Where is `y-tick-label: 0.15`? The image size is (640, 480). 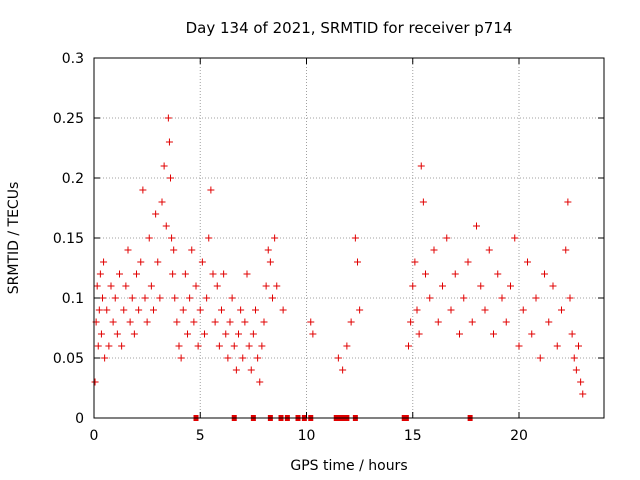
y-tick-label: 0.15 is located at coordinates (68, 239).